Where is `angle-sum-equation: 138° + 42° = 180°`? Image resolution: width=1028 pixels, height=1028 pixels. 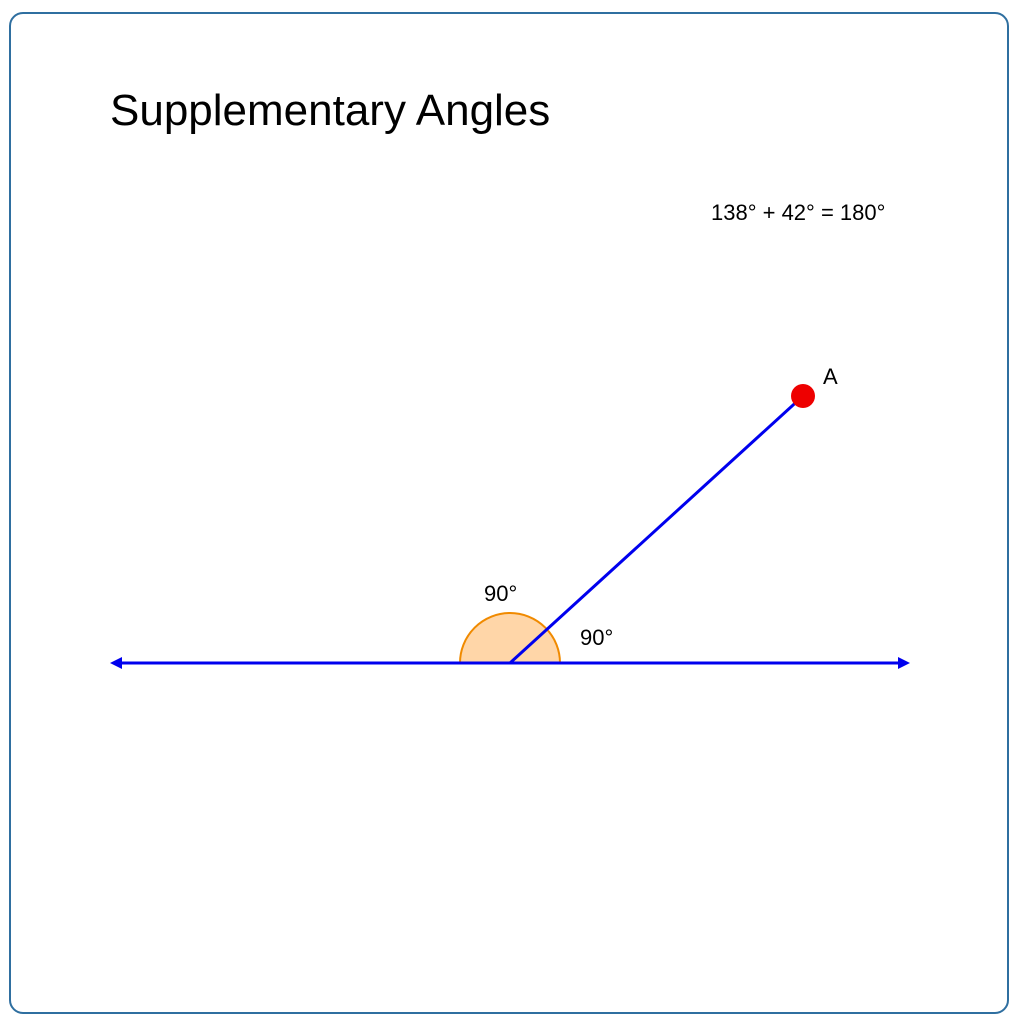
angle-sum-equation: 138° + 42° = 180° is located at coordinates (798, 212).